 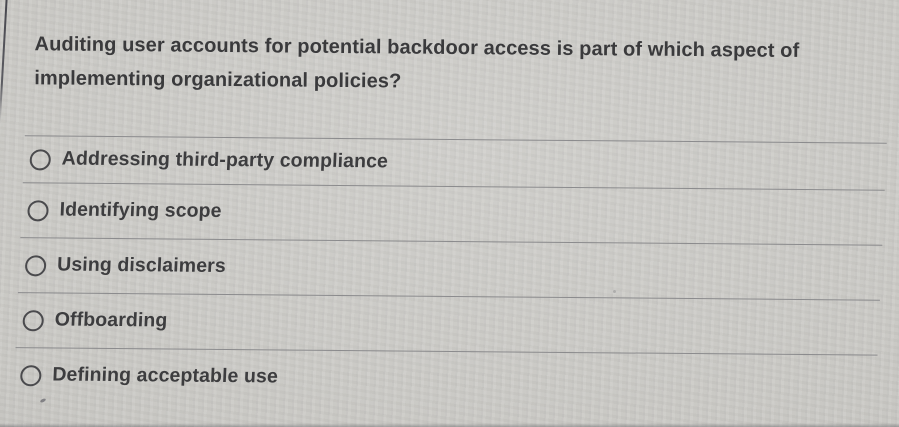 I want to click on answer-option-1: Addressing third-party compliance, so click(x=449, y=163).